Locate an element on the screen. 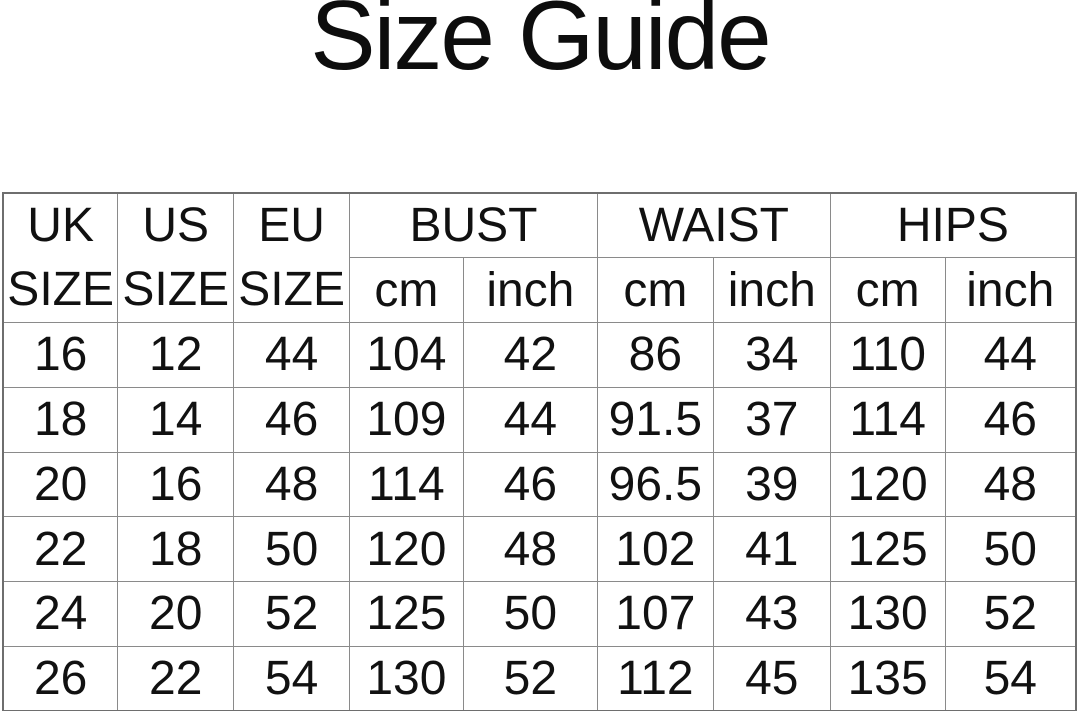 This screenshot has width=1080, height=711. cell-waist-cm: 96.5 is located at coordinates (655, 484).